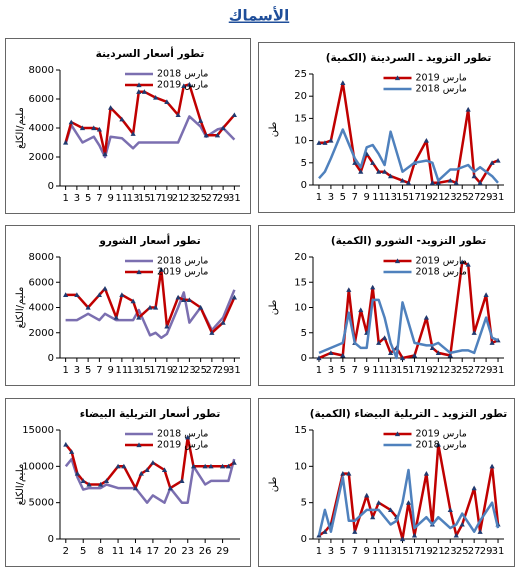 The image size is (519, 568). What do you see at coordinates (300, 257) in the screenshot?
I see `y-tick-label: 20` at bounding box center [300, 257].